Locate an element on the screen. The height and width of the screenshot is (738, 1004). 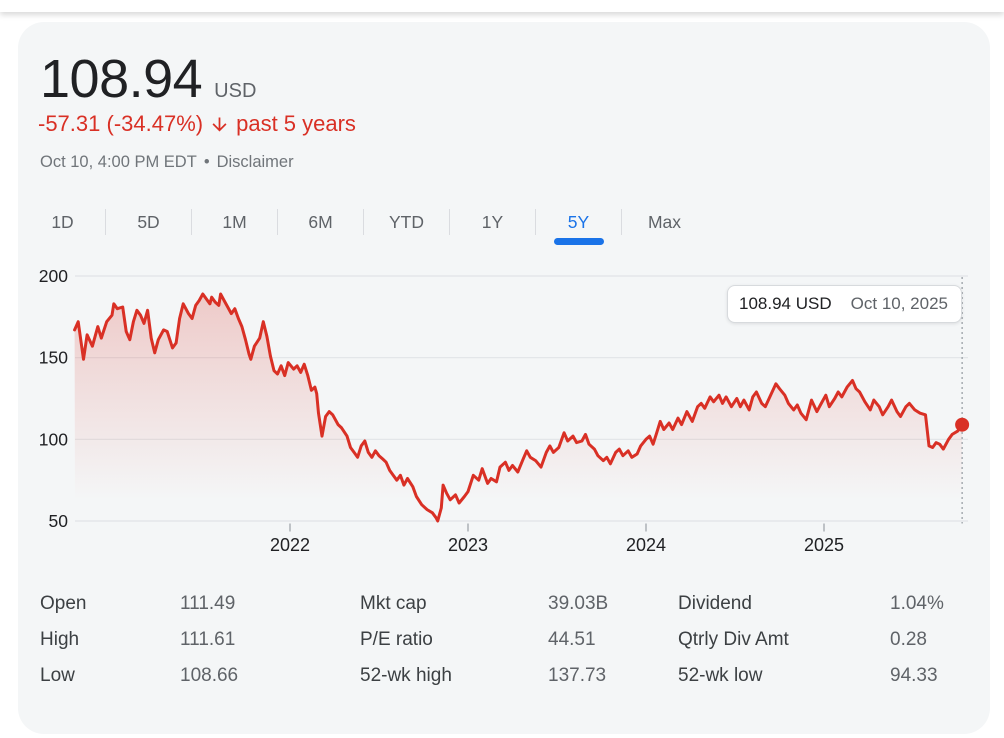
tab-1y: 1Y is located at coordinates (492, 222).